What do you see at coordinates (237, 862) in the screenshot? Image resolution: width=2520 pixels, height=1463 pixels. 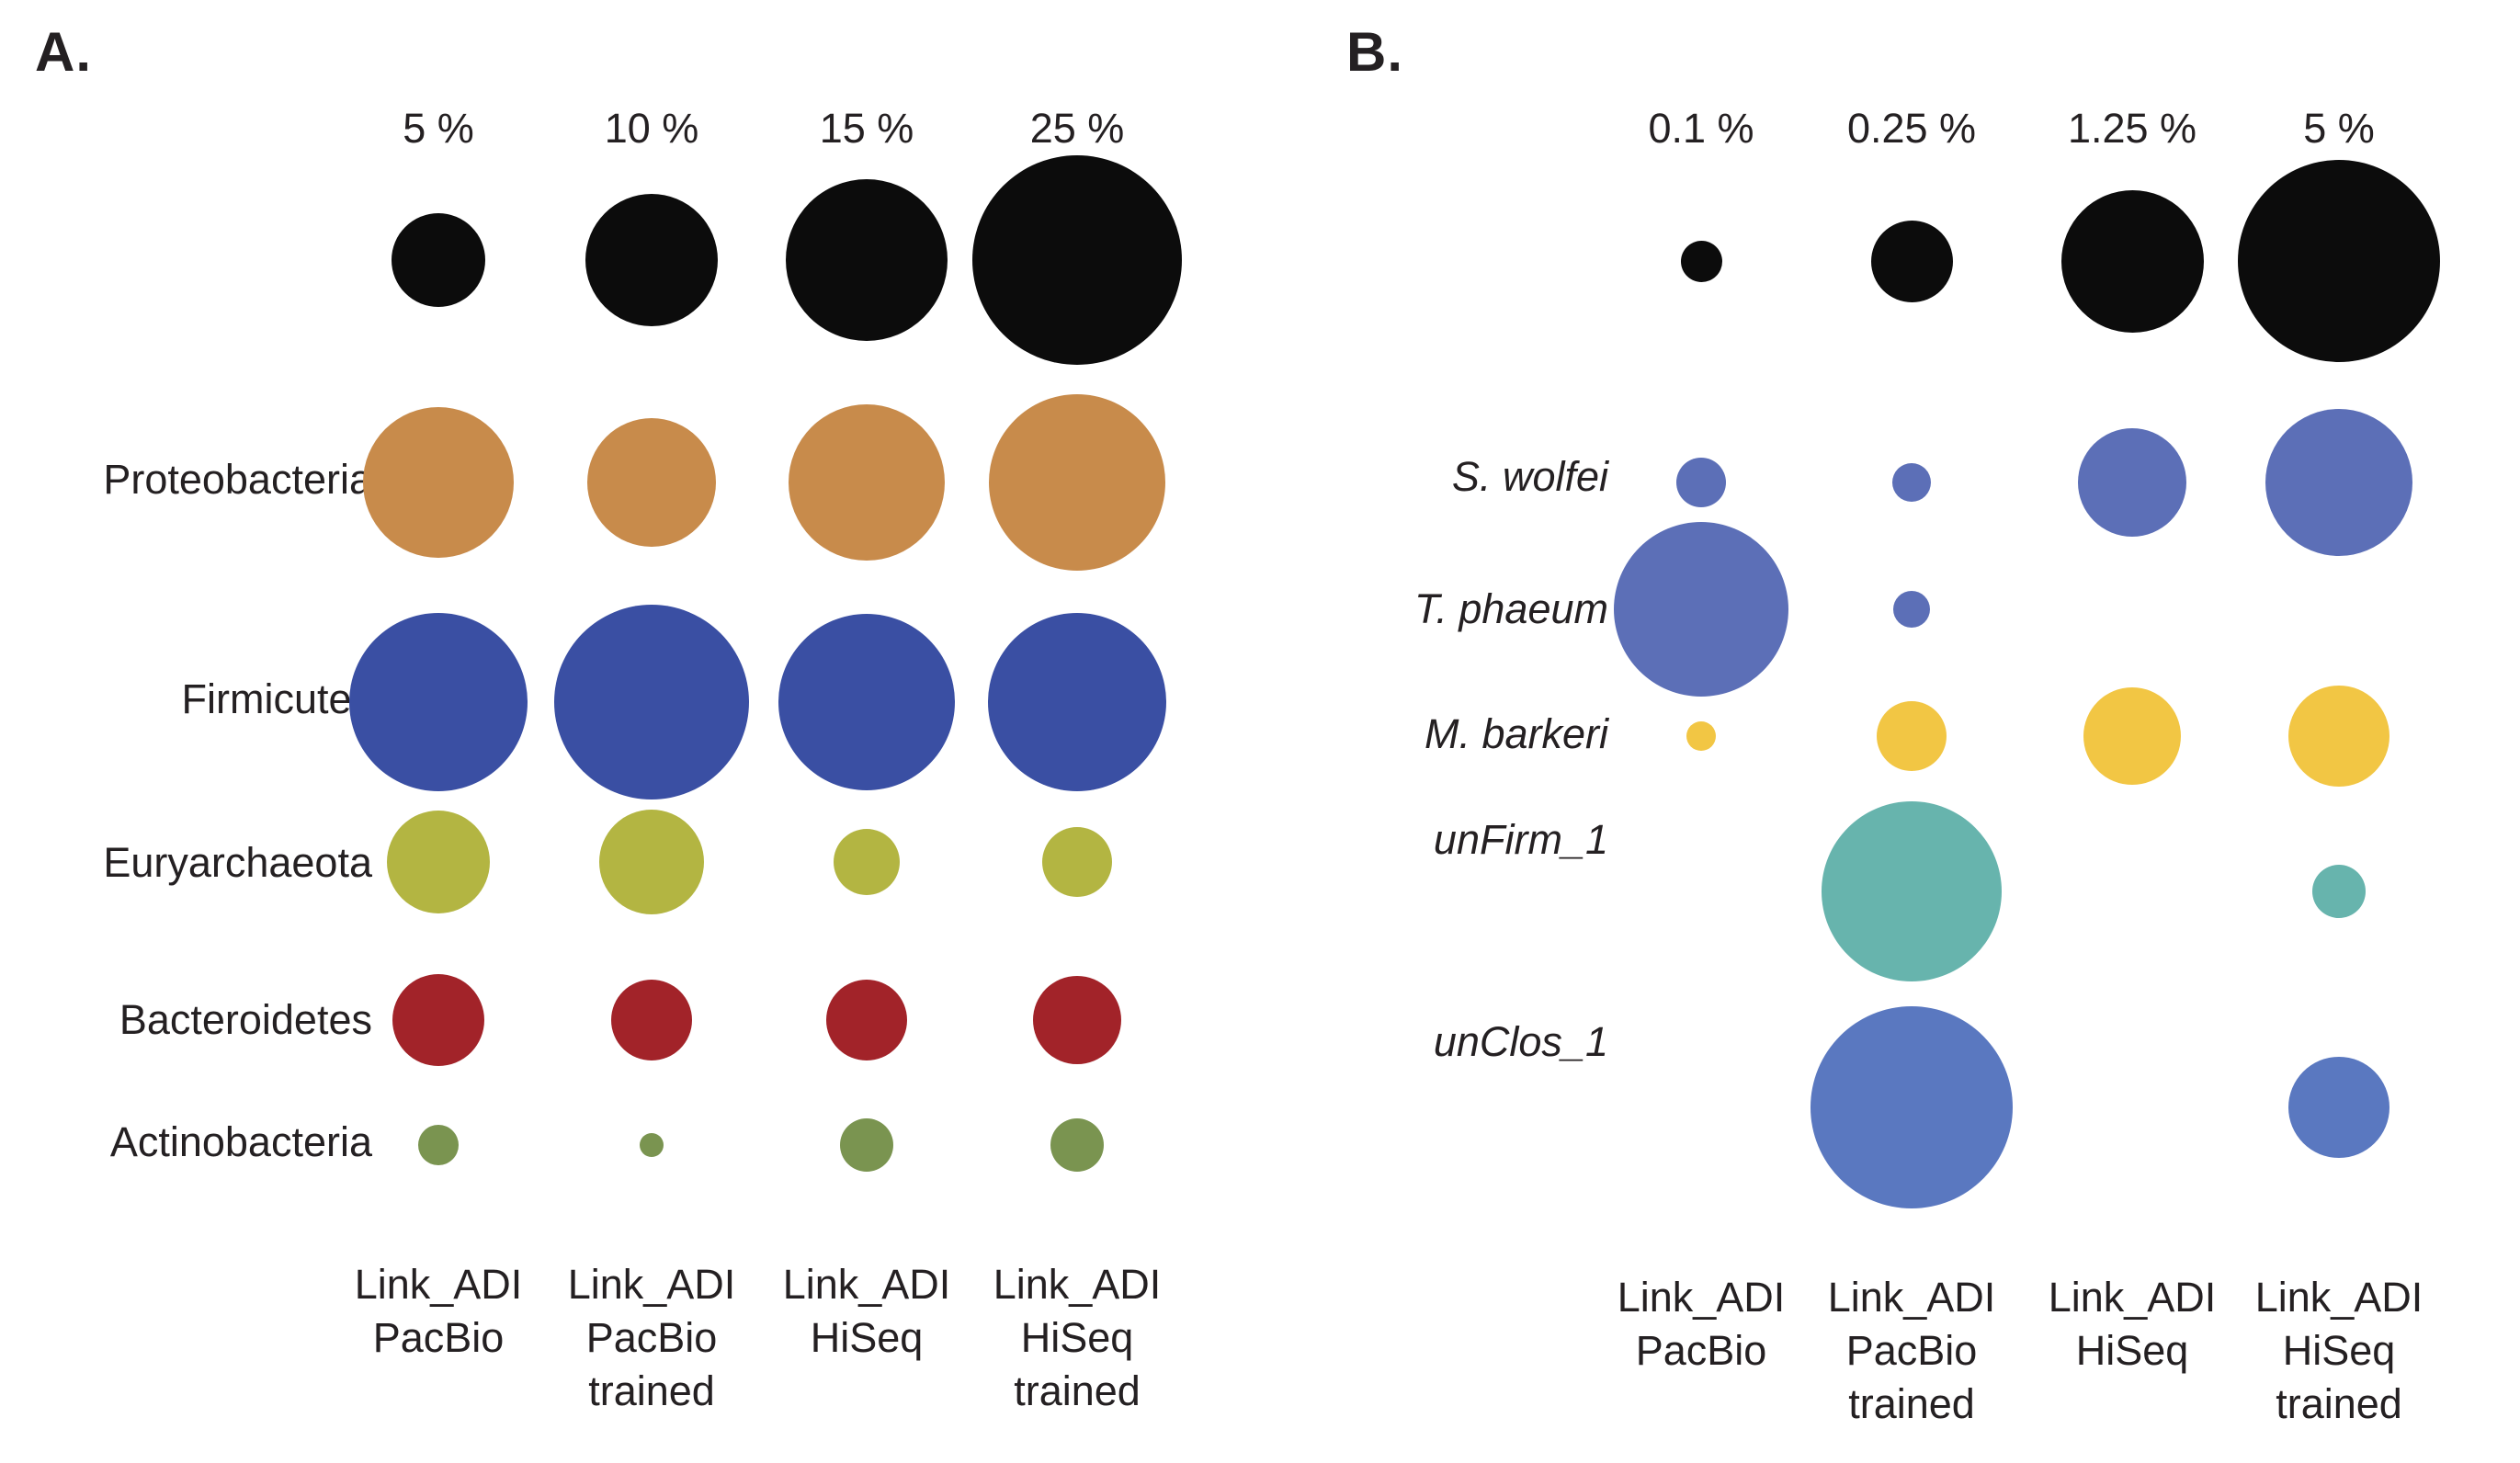 I see `row-label: Euryarchaeota` at bounding box center [237, 862].